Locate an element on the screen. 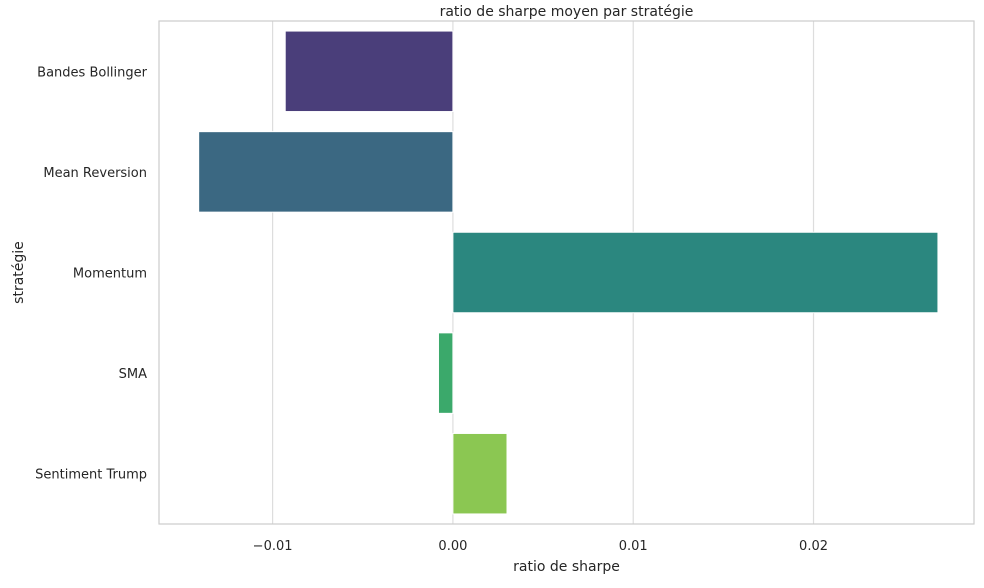  x-tick-label: 0.02 is located at coordinates (813, 546).